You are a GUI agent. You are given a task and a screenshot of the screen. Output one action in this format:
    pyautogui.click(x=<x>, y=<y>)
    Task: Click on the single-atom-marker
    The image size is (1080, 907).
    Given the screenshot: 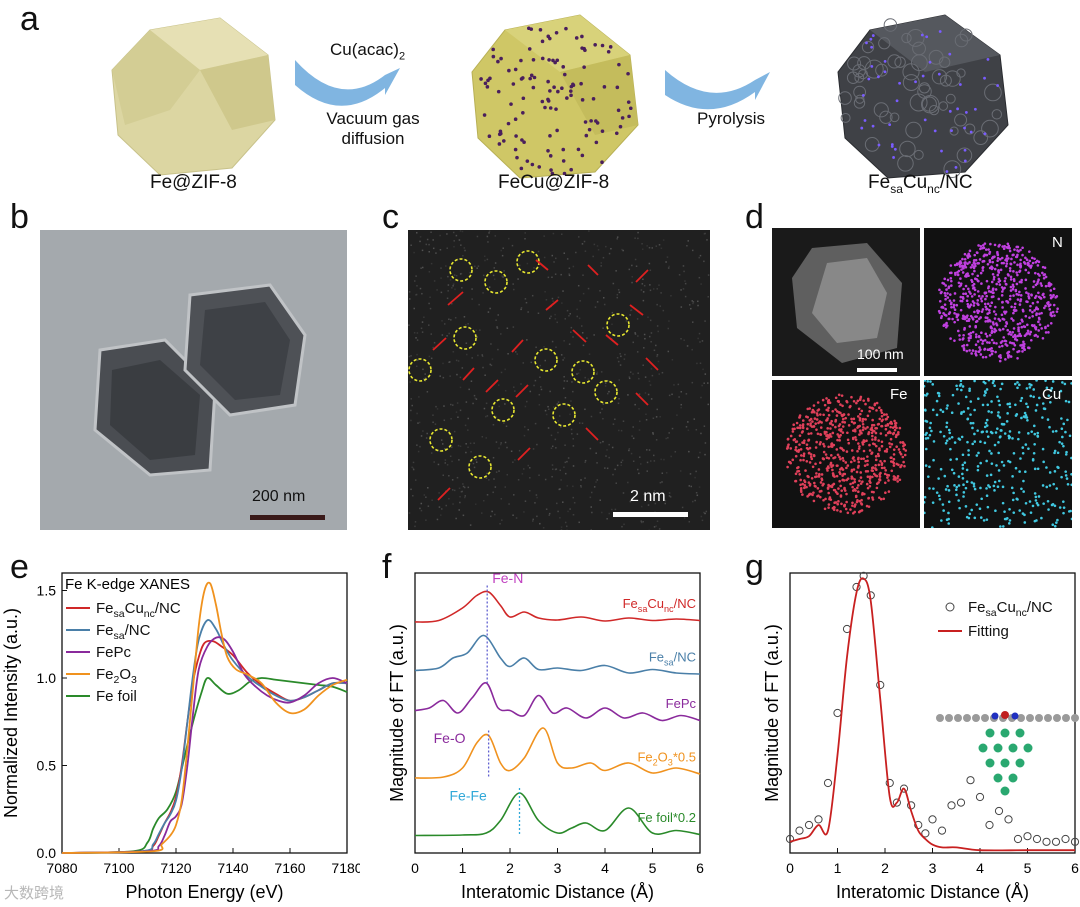 What is the action you would take?
    pyautogui.click(x=420, y=370)
    